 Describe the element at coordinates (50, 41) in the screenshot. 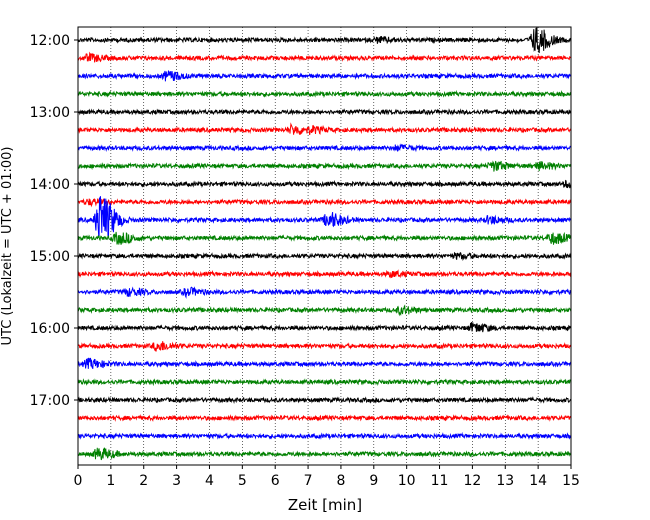

I see `y-tick-label: 12:00` at that location.